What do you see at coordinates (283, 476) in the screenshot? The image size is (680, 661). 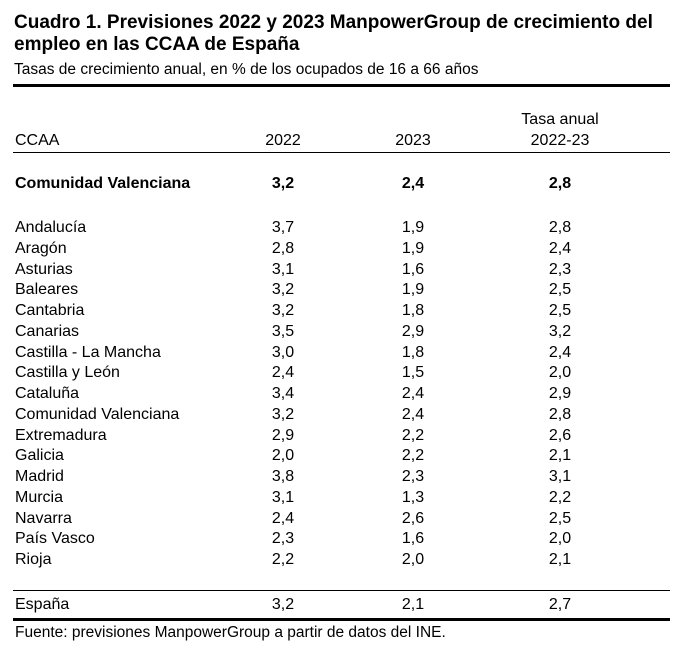 I see `row-2022: 3,8` at bounding box center [283, 476].